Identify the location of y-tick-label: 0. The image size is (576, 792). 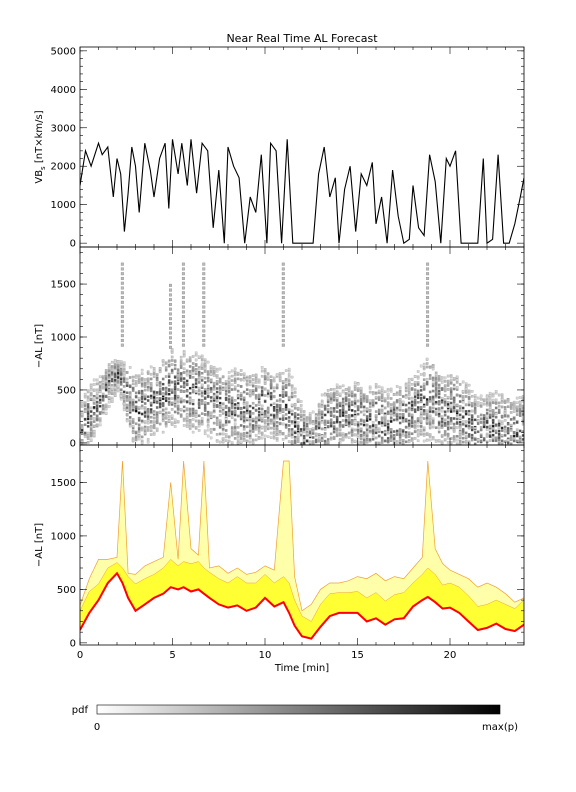
(73, 443).